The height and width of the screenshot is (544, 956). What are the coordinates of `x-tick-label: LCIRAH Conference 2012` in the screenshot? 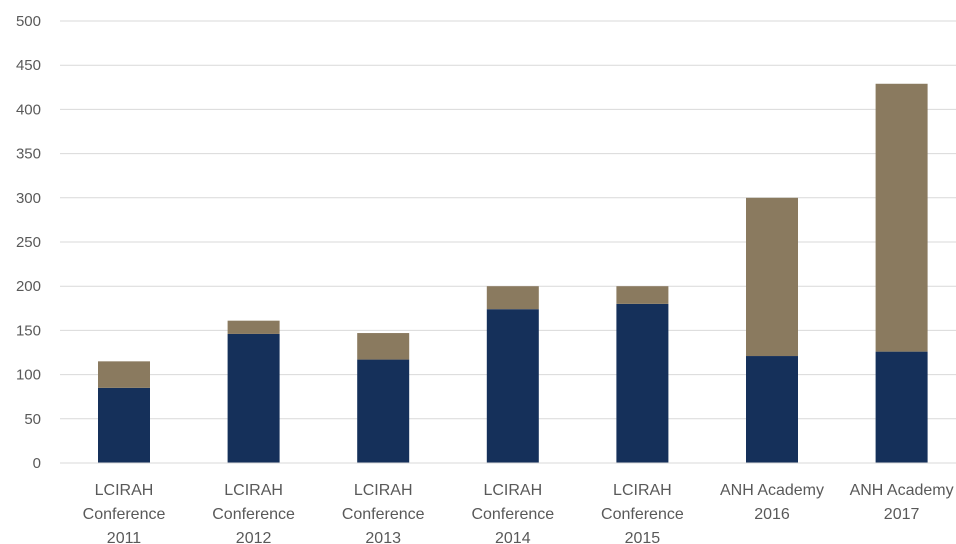 It's located at (253, 513).